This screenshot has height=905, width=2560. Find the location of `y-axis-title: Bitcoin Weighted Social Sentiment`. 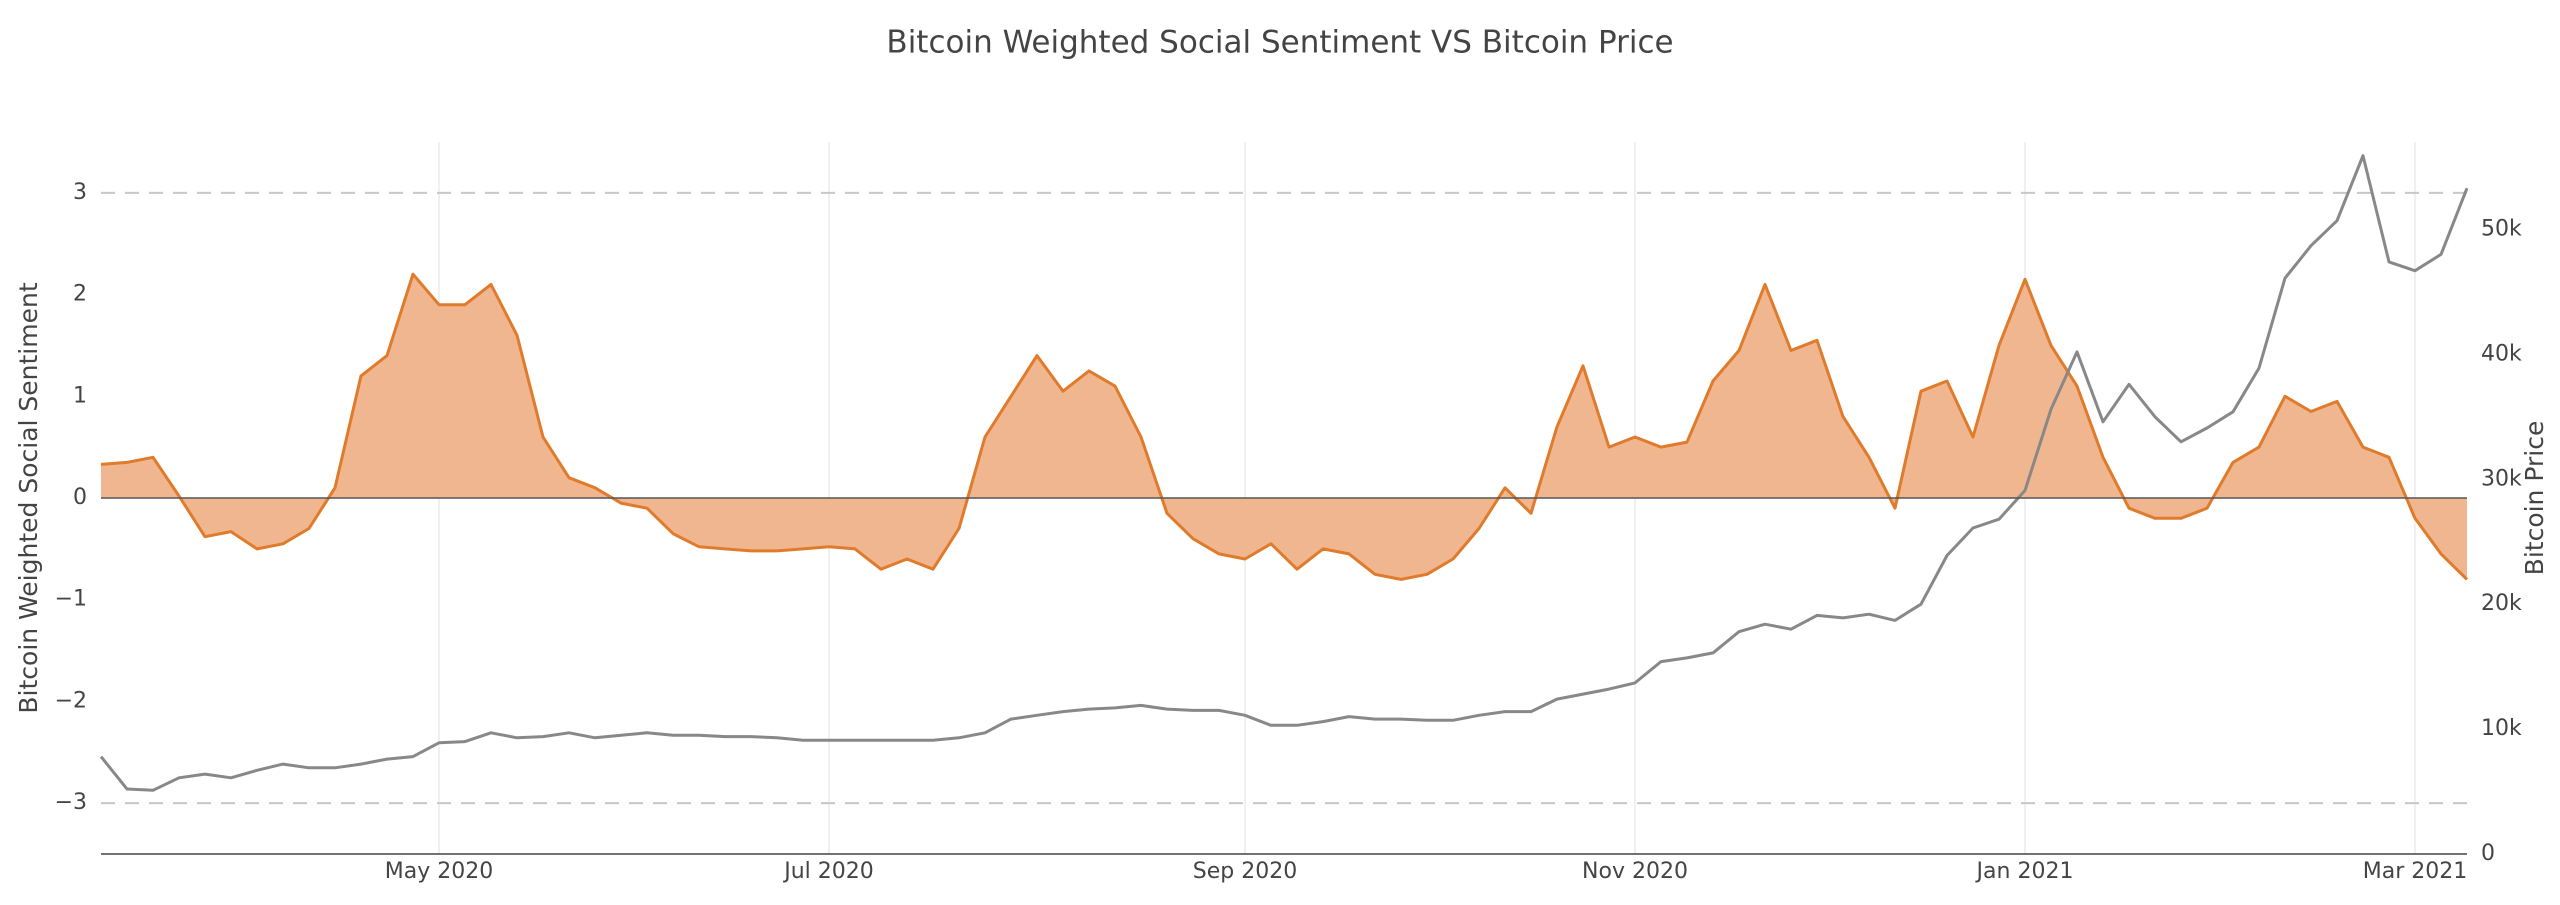

y-axis-title: Bitcoin Weighted Social Sentiment is located at coordinates (28, 497).